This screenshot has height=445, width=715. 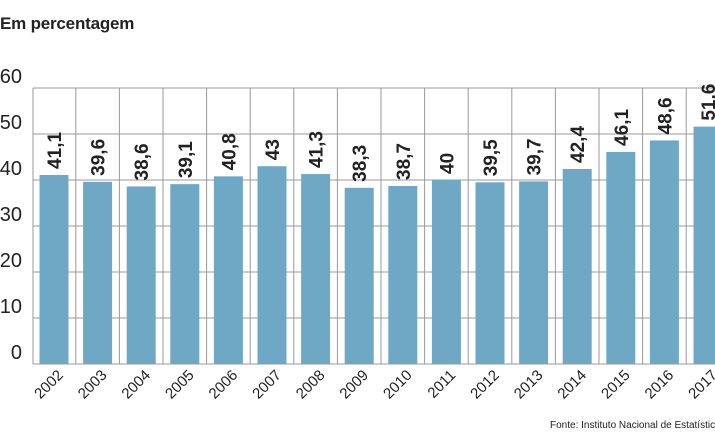 I want to click on y-tick-label: 30, so click(x=11, y=215).